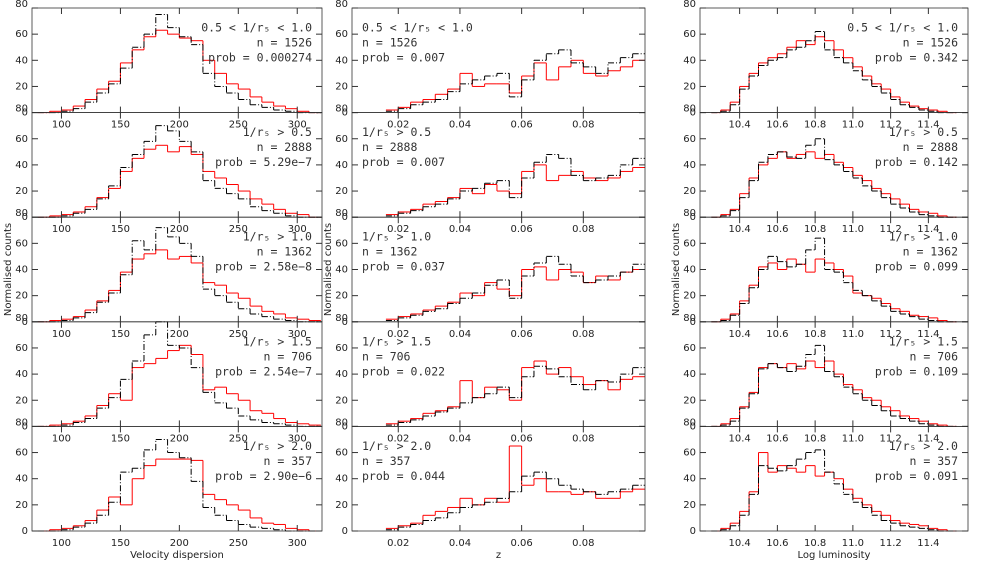 This screenshot has height=563, width=981. What do you see at coordinates (398, 229) in the screenshot?
I see `x-tick-label: 0.02` at bounding box center [398, 229].